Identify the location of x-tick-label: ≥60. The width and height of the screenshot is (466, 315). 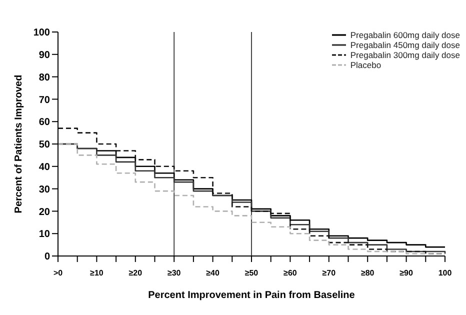
(291, 273).